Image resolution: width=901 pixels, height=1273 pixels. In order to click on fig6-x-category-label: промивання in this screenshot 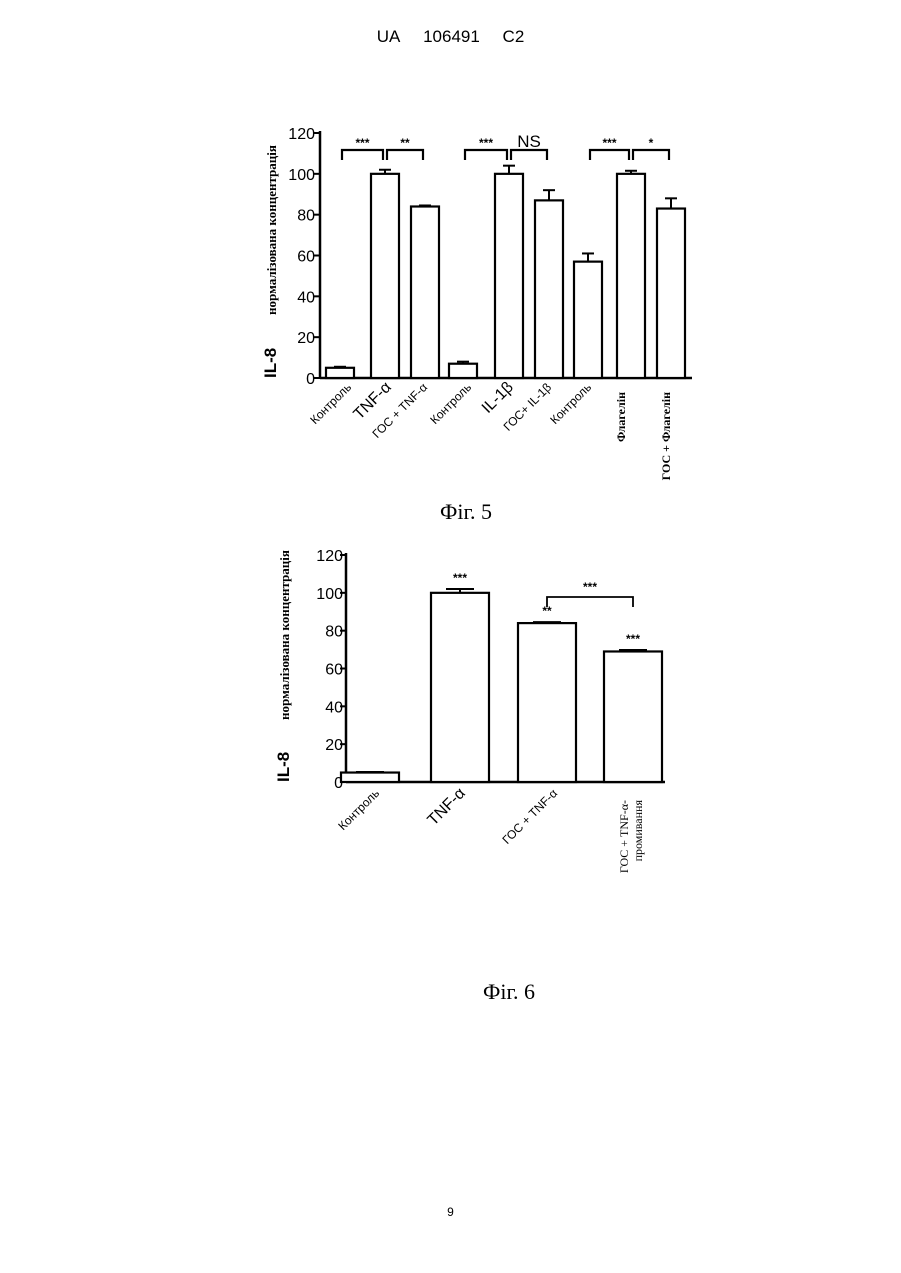, I will do `click(638, 831)`.